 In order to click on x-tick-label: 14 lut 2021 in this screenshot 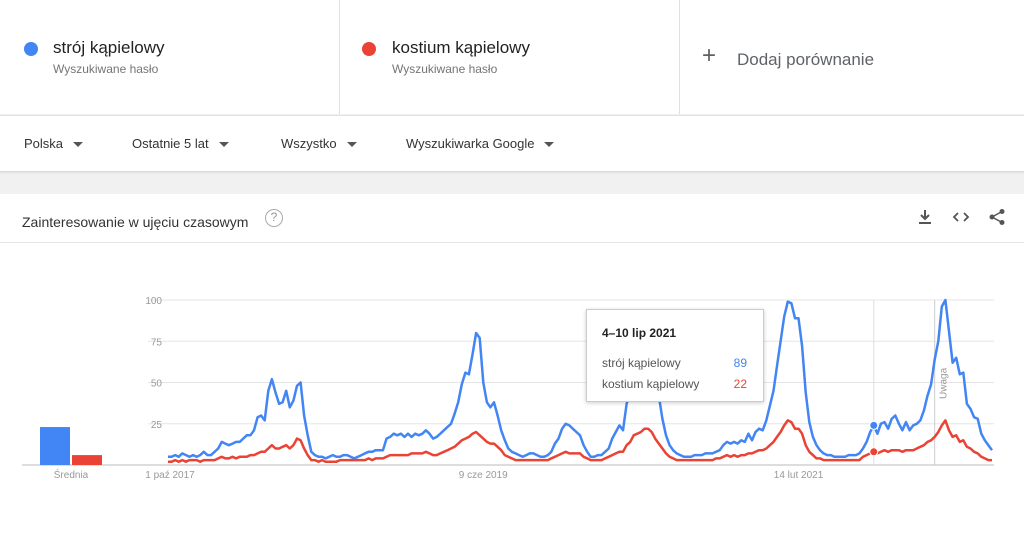, I will do `click(799, 475)`.